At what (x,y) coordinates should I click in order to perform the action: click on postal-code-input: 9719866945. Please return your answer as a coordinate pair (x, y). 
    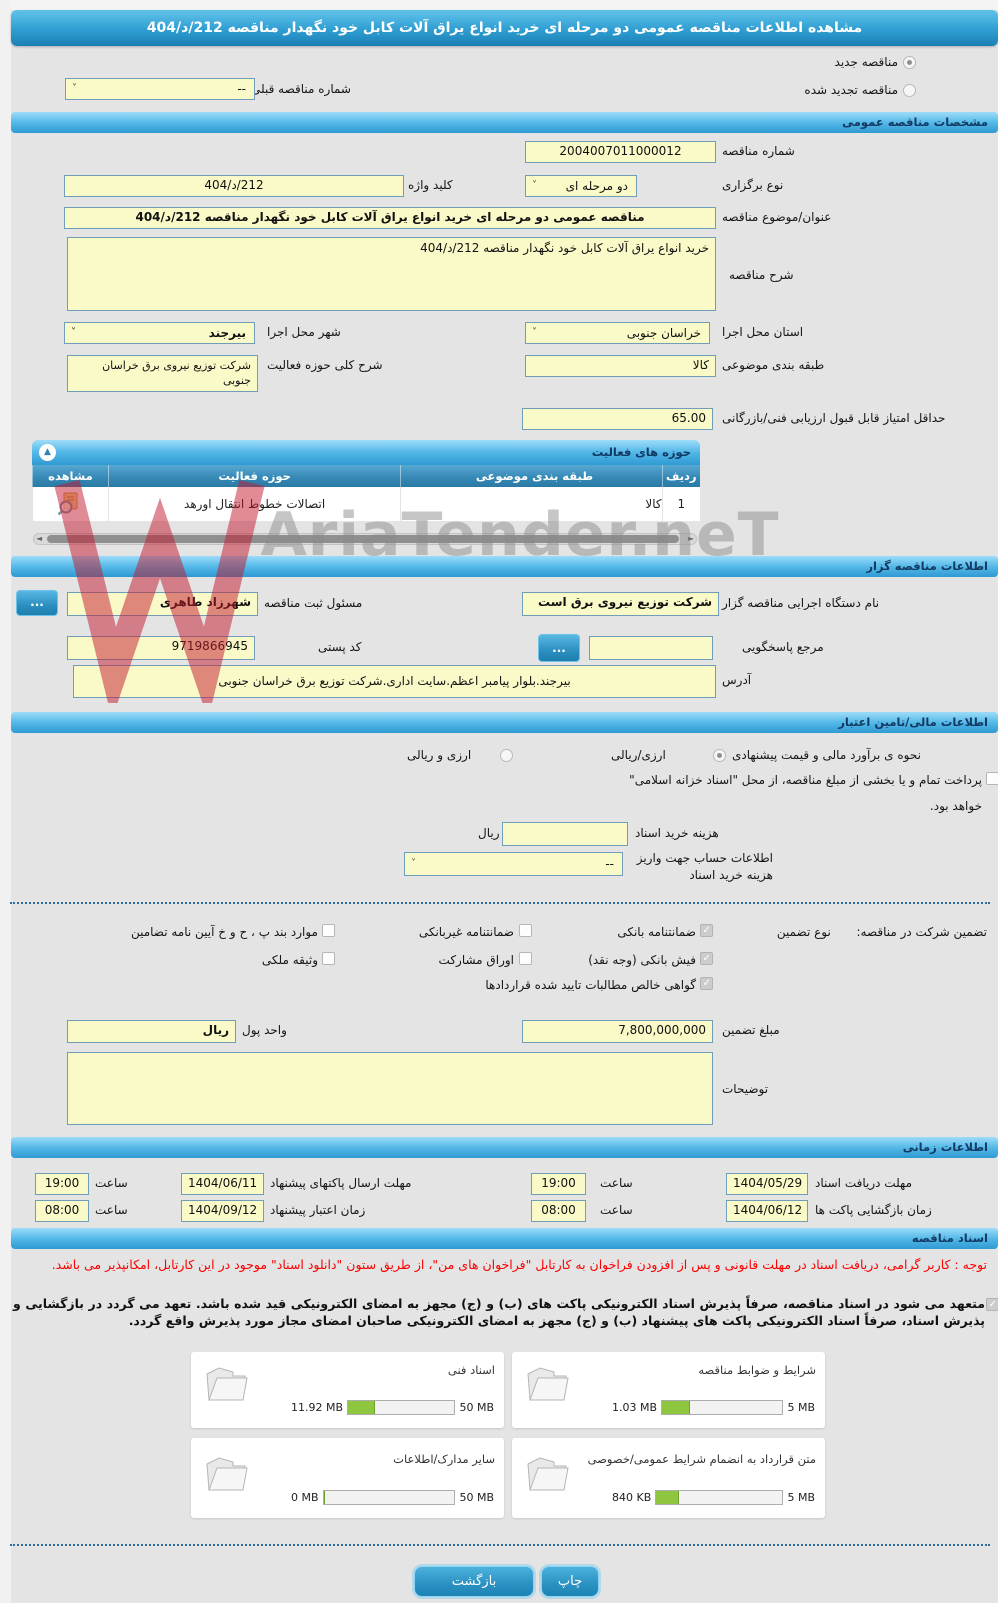
    Looking at the image, I should click on (161, 648).